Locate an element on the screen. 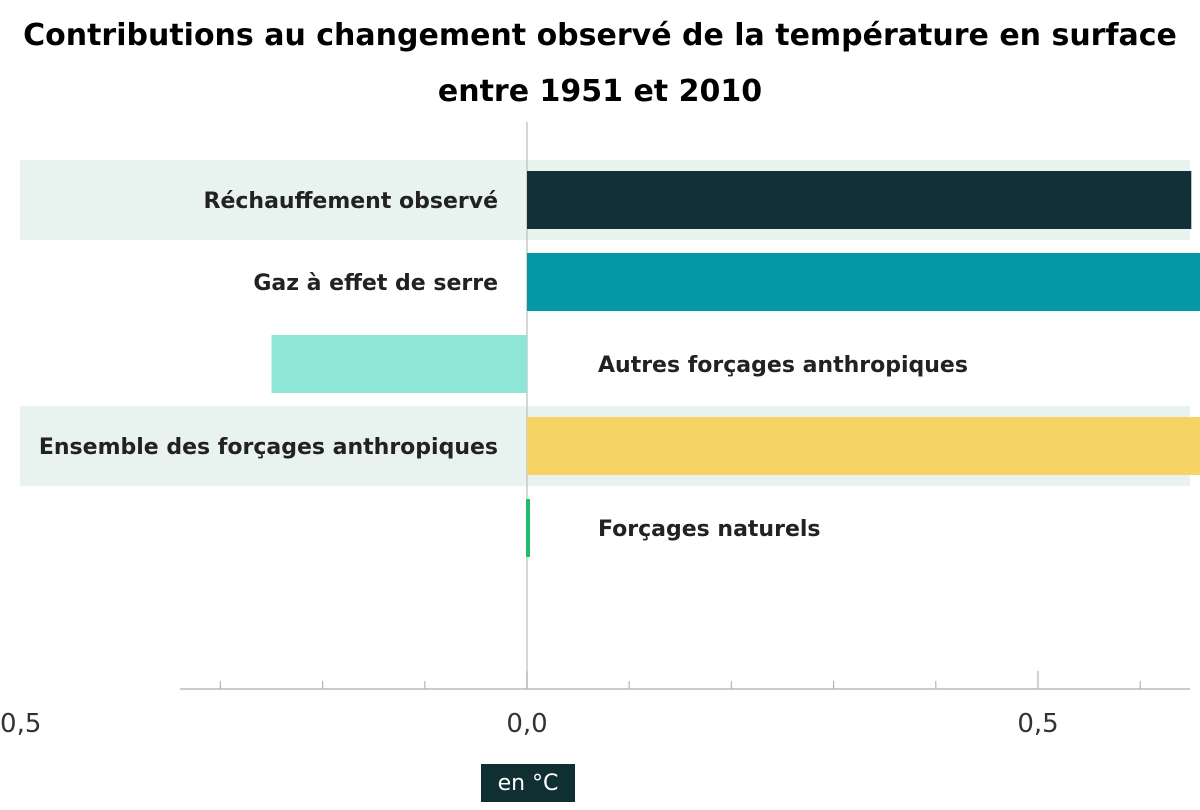  unit-badge: en °C is located at coordinates (528, 783).